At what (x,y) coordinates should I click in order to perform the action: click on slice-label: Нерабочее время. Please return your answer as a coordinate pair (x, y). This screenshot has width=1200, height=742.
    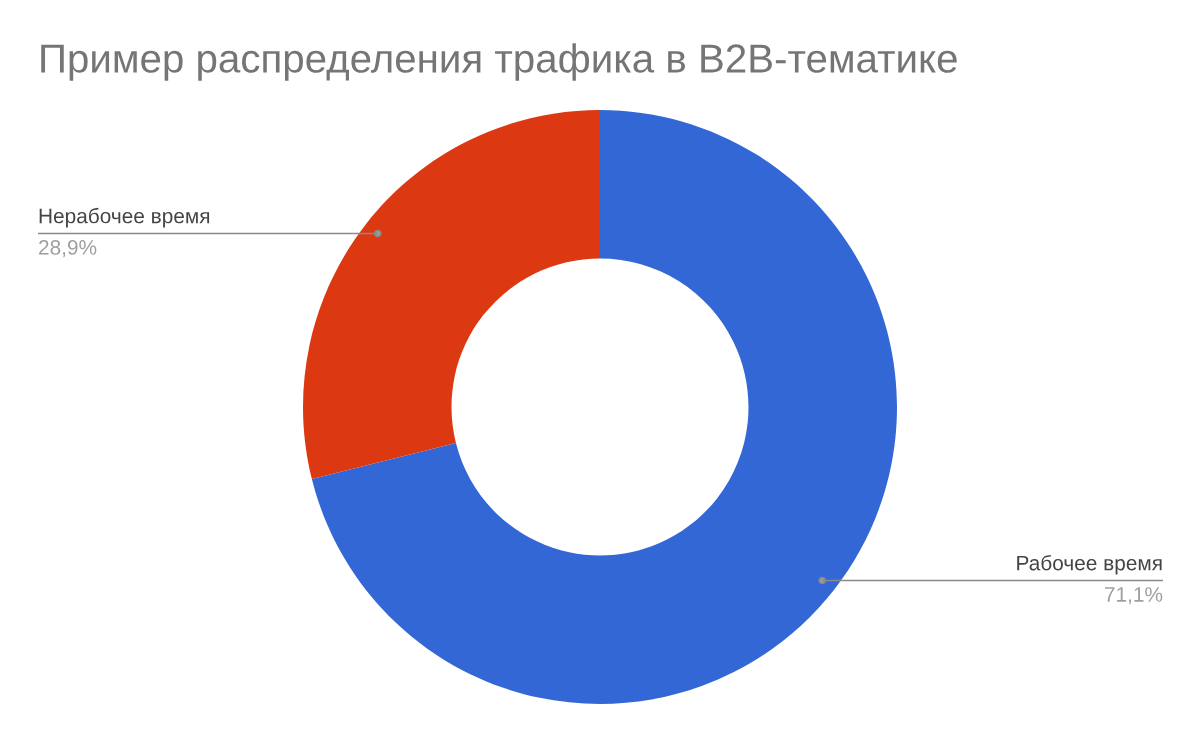
    Looking at the image, I should click on (124, 217).